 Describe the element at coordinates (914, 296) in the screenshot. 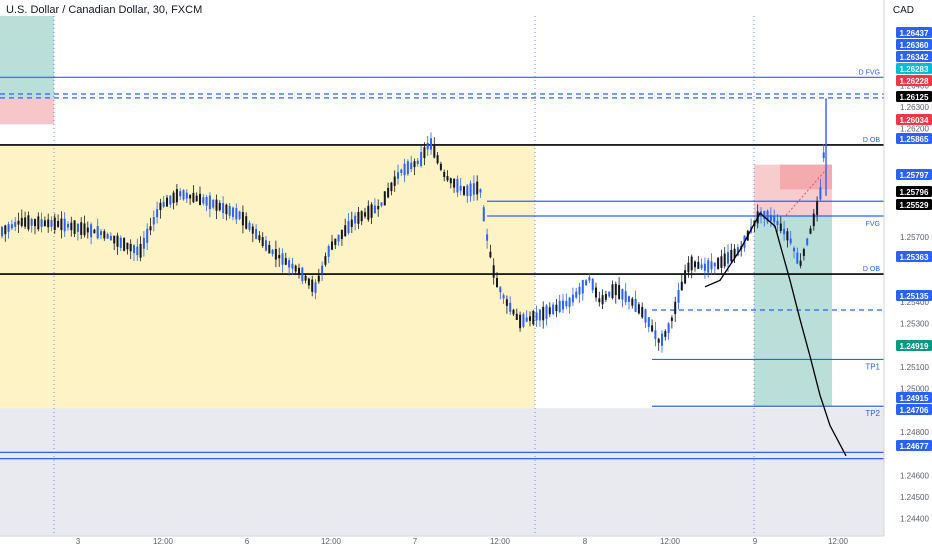

I see `price-tag-12: 1.25135` at that location.